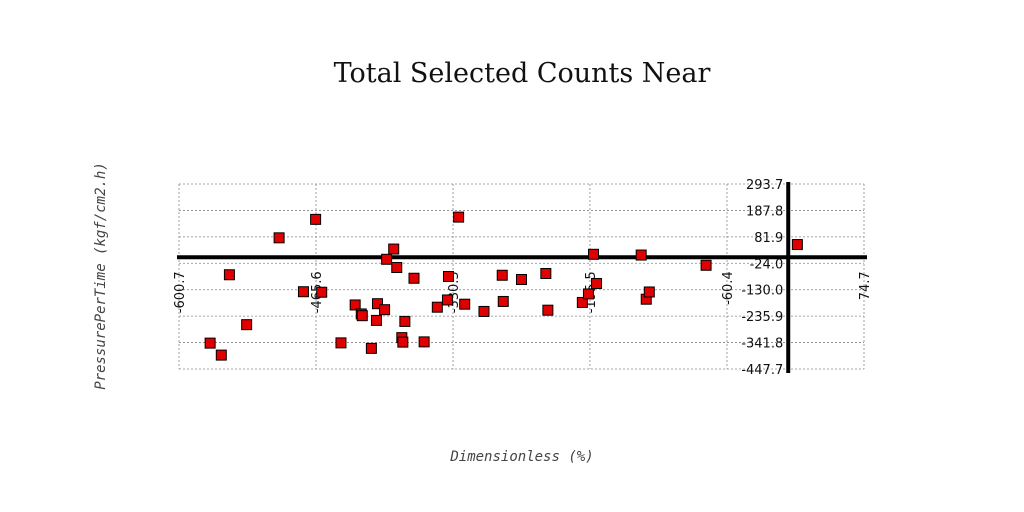 The height and width of the screenshot is (512, 1024). What do you see at coordinates (767, 264) in the screenshot?
I see `y-tick-label: -24.0` at bounding box center [767, 264].